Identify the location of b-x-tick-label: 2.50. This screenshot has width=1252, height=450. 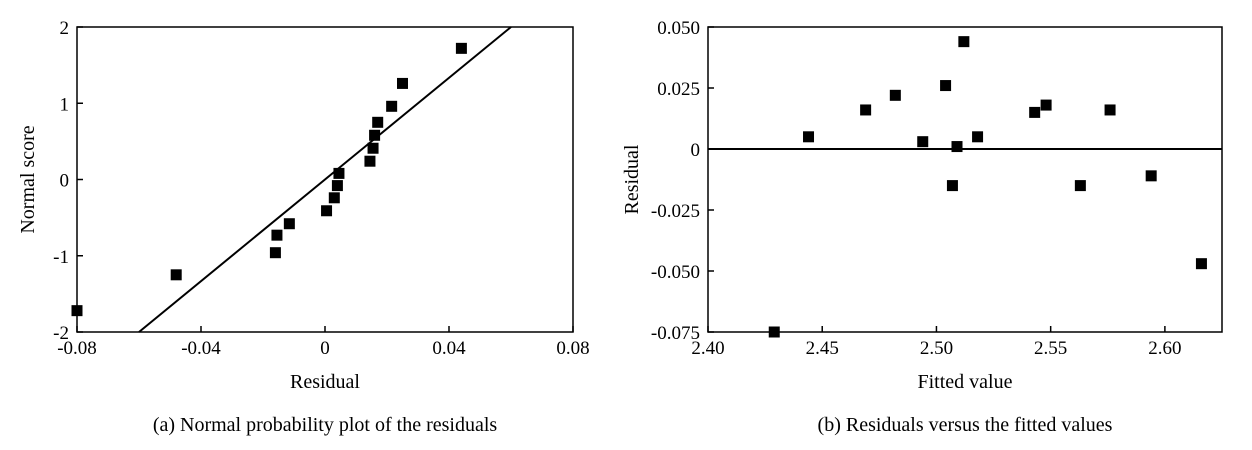
(936, 348).